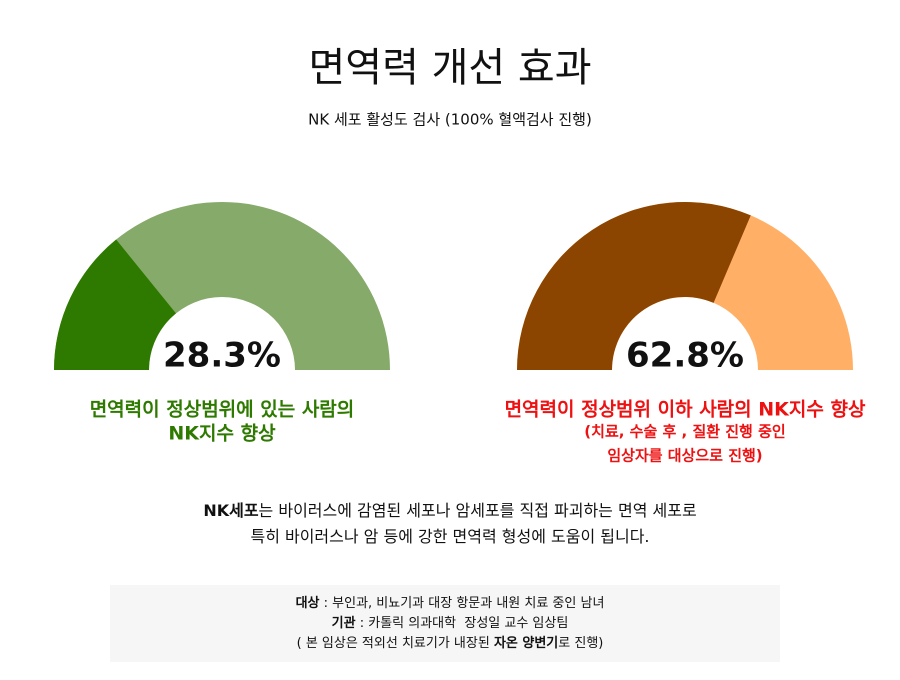 The image size is (900, 680). I want to click on note: 임상자를 대상으로 진행), so click(684, 456).